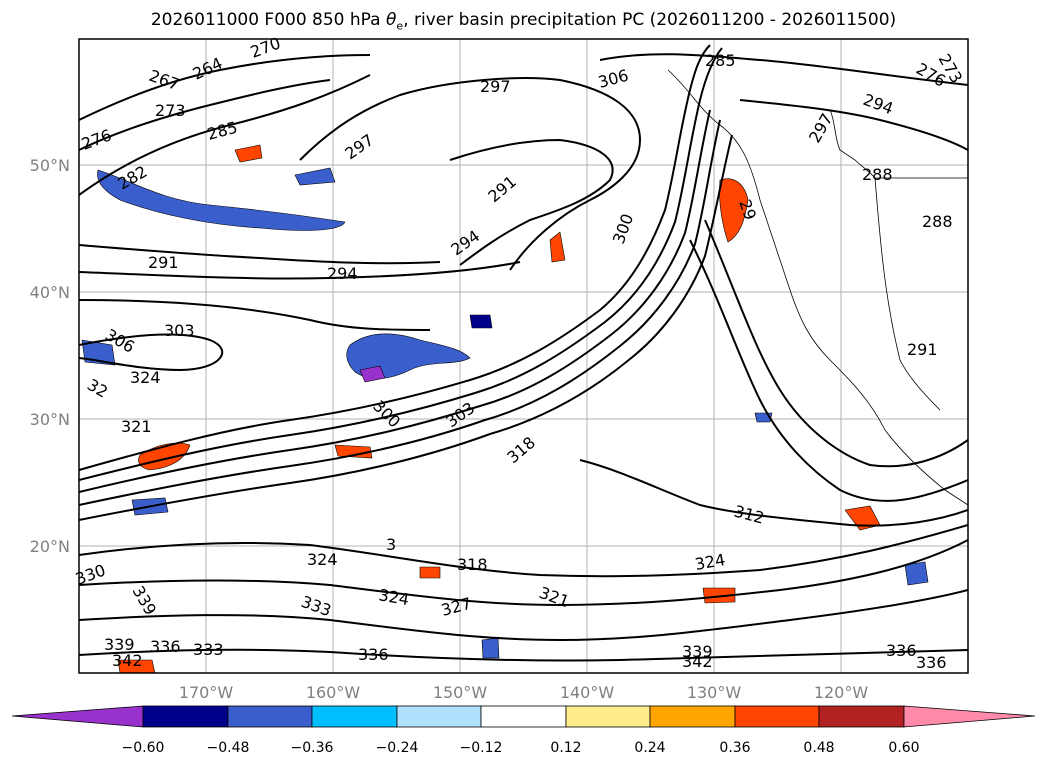 This screenshot has height=767, width=1047. Describe the element at coordinates (50, 165) in the screenshot. I see `lat-label-50n: 50°N` at that location.